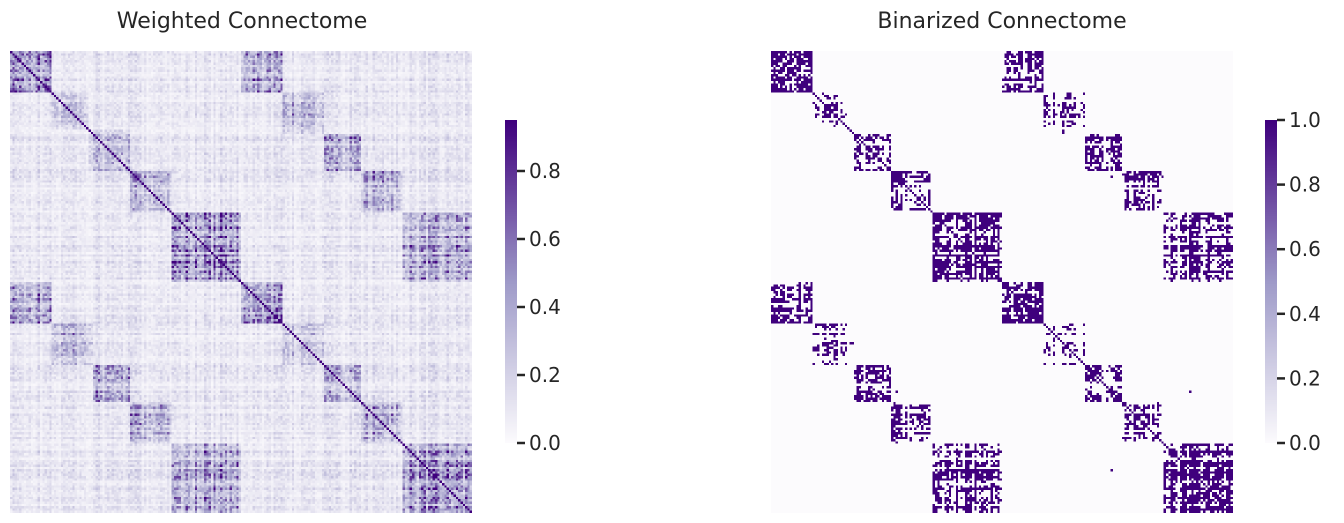  Describe the element at coordinates (1271, 281) in the screenshot. I see `binarized-colorbar` at that location.